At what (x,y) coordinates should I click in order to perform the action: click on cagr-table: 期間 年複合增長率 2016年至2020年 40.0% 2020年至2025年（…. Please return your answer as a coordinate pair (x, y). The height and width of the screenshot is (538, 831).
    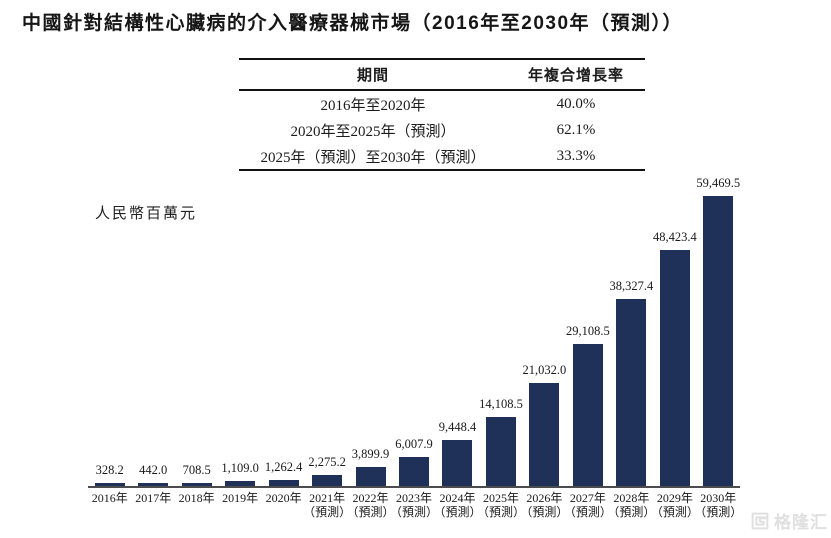
    Looking at the image, I should click on (442, 114).